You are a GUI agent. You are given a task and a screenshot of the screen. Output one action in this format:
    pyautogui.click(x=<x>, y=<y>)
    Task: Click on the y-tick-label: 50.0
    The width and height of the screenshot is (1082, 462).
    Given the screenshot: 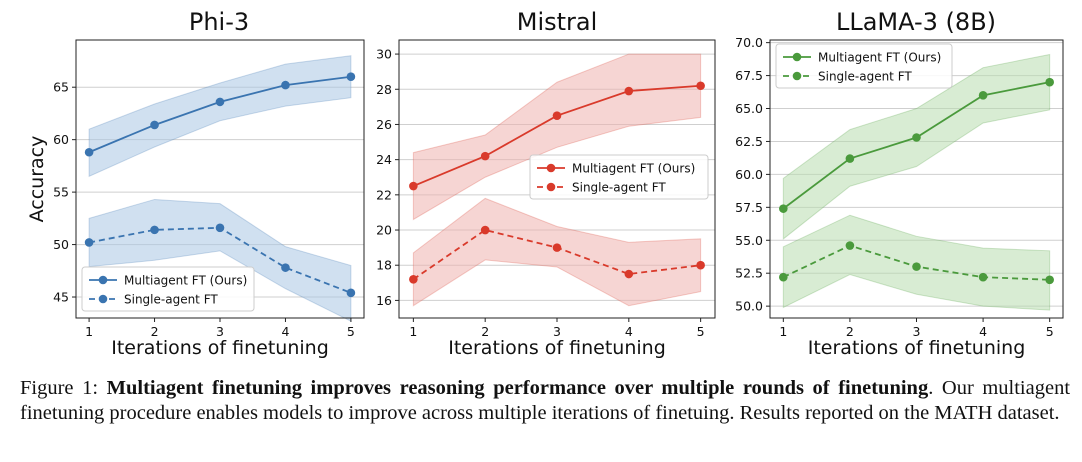 What is the action you would take?
    pyautogui.click(x=749, y=306)
    